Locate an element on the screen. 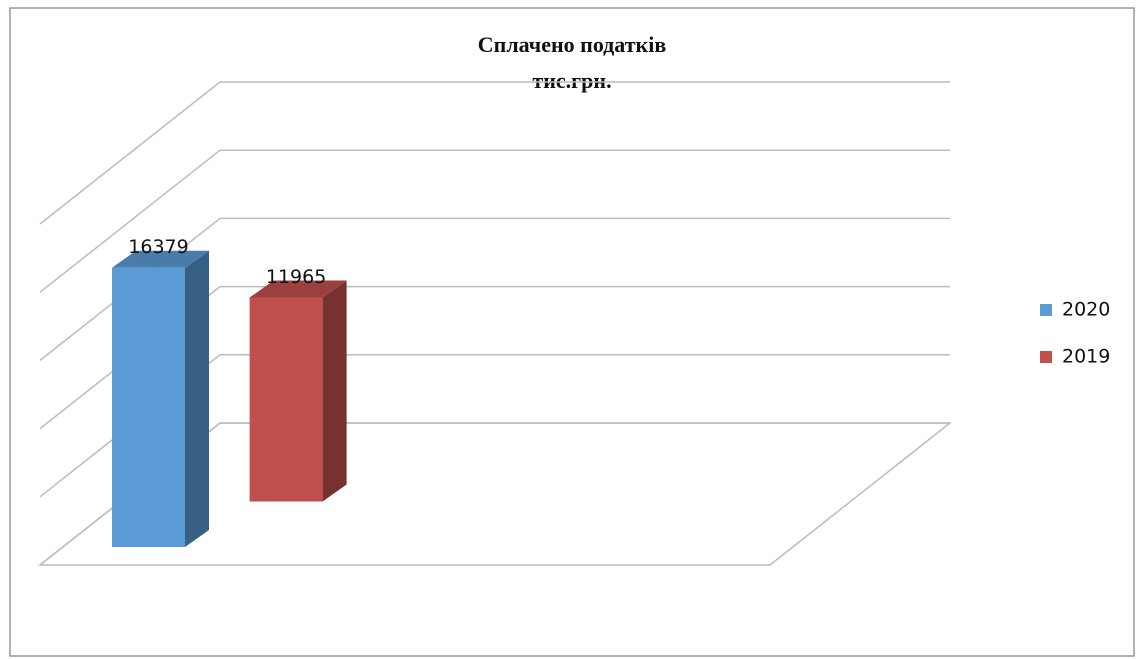 The image size is (1141, 659). chart-title: Сплачено податків is located at coordinates (572, 44).